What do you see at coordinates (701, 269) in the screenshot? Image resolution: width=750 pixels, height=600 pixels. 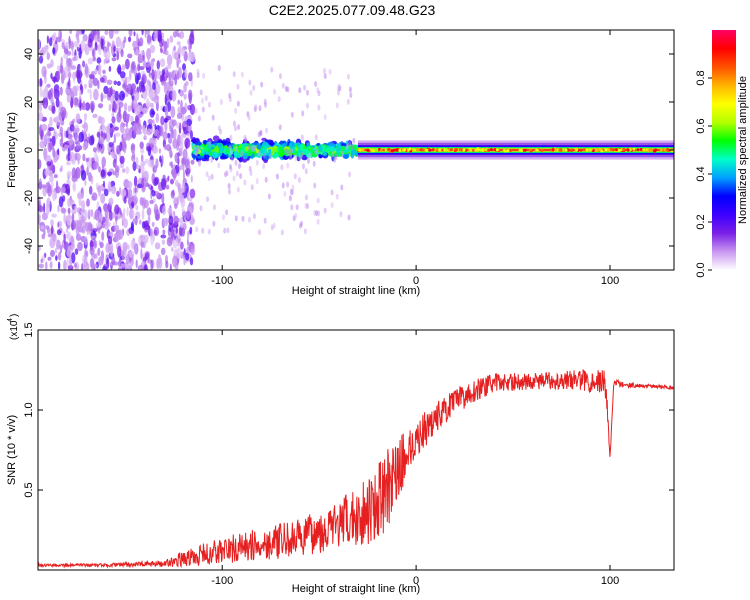 I see `colorbar-tick-label: 0.0` at bounding box center [701, 269].